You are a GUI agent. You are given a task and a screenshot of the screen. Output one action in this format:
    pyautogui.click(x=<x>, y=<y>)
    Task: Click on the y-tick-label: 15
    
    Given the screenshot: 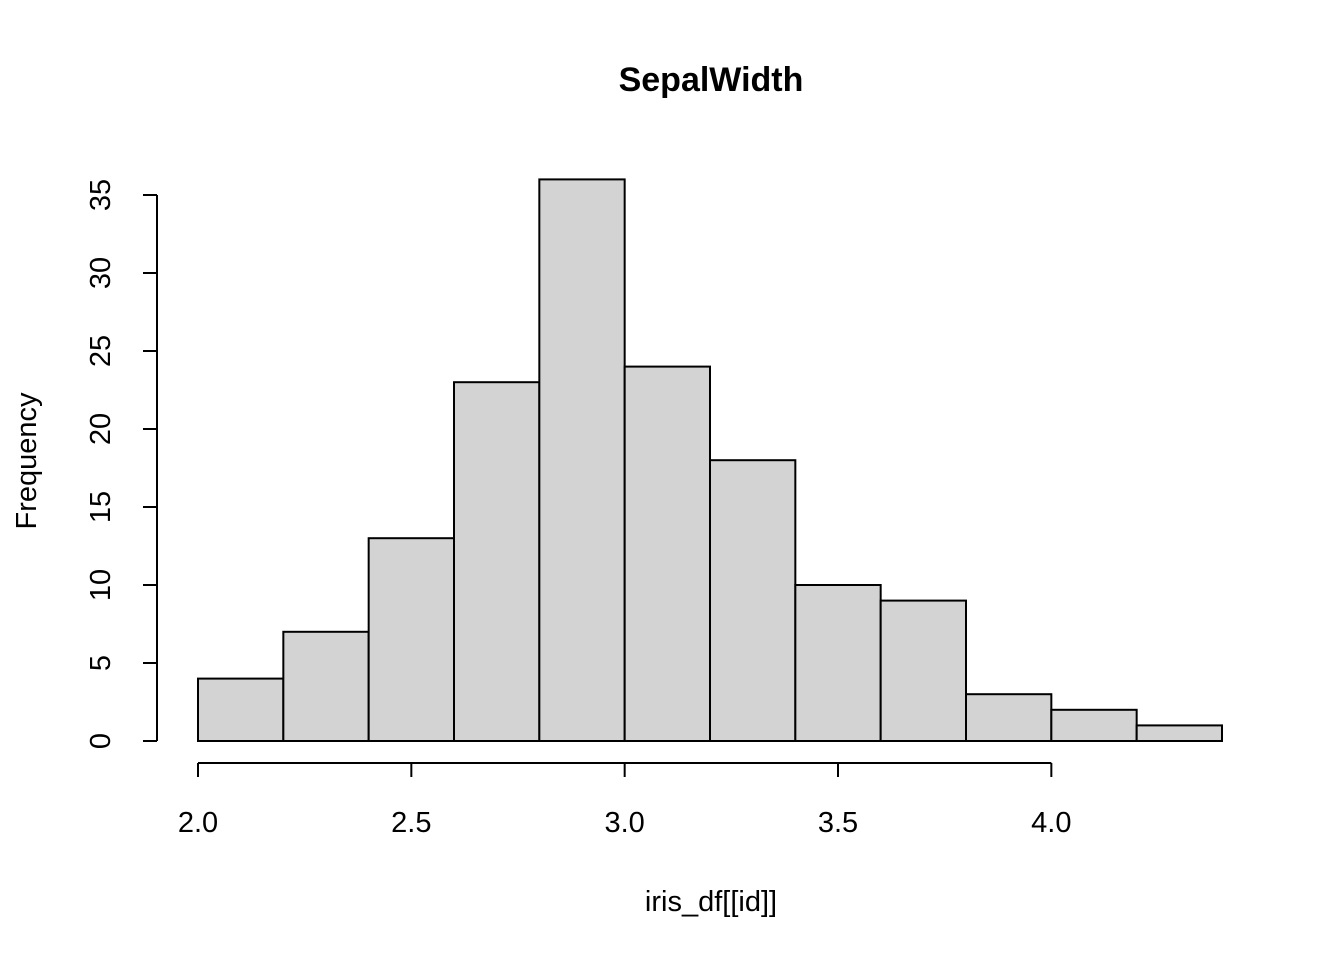 What is the action you would take?
    pyautogui.click(x=101, y=507)
    